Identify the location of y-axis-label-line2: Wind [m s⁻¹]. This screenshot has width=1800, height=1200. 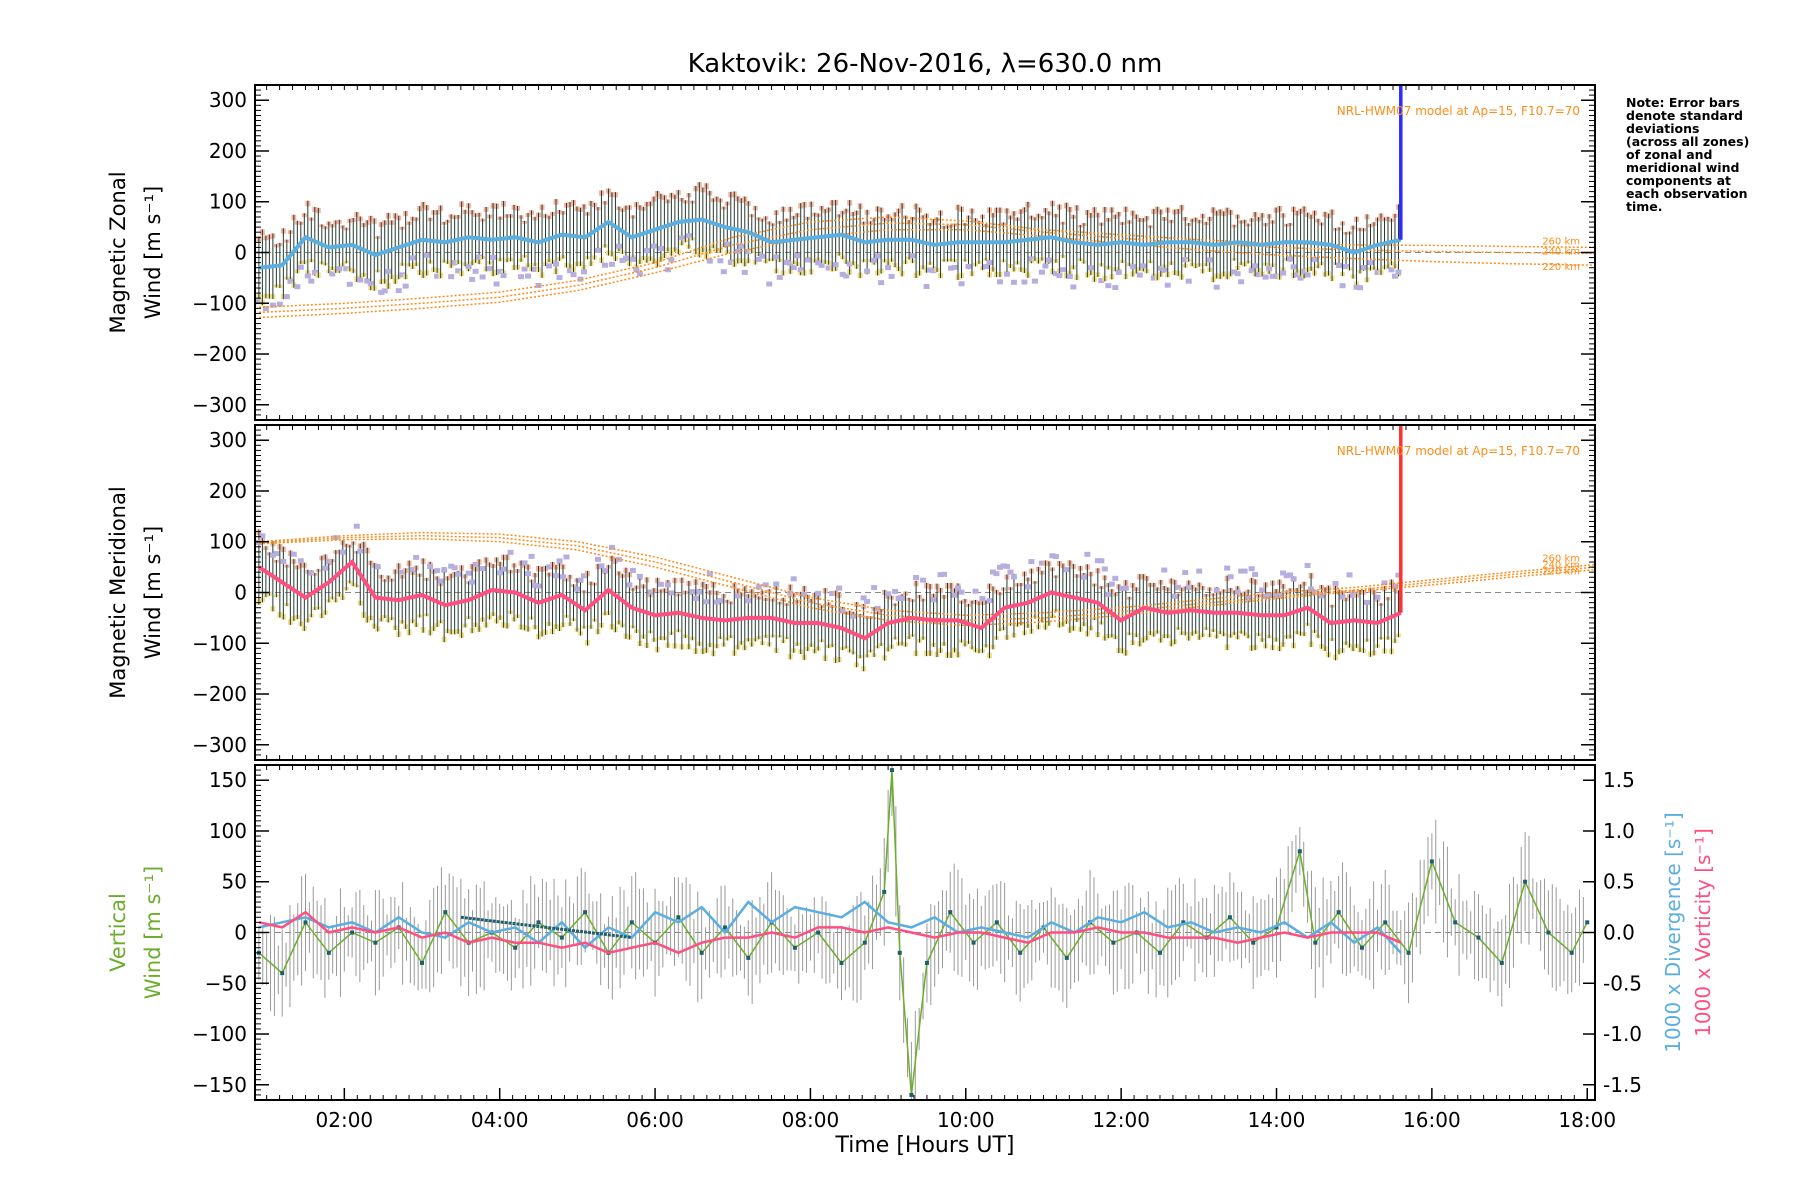
(153, 592).